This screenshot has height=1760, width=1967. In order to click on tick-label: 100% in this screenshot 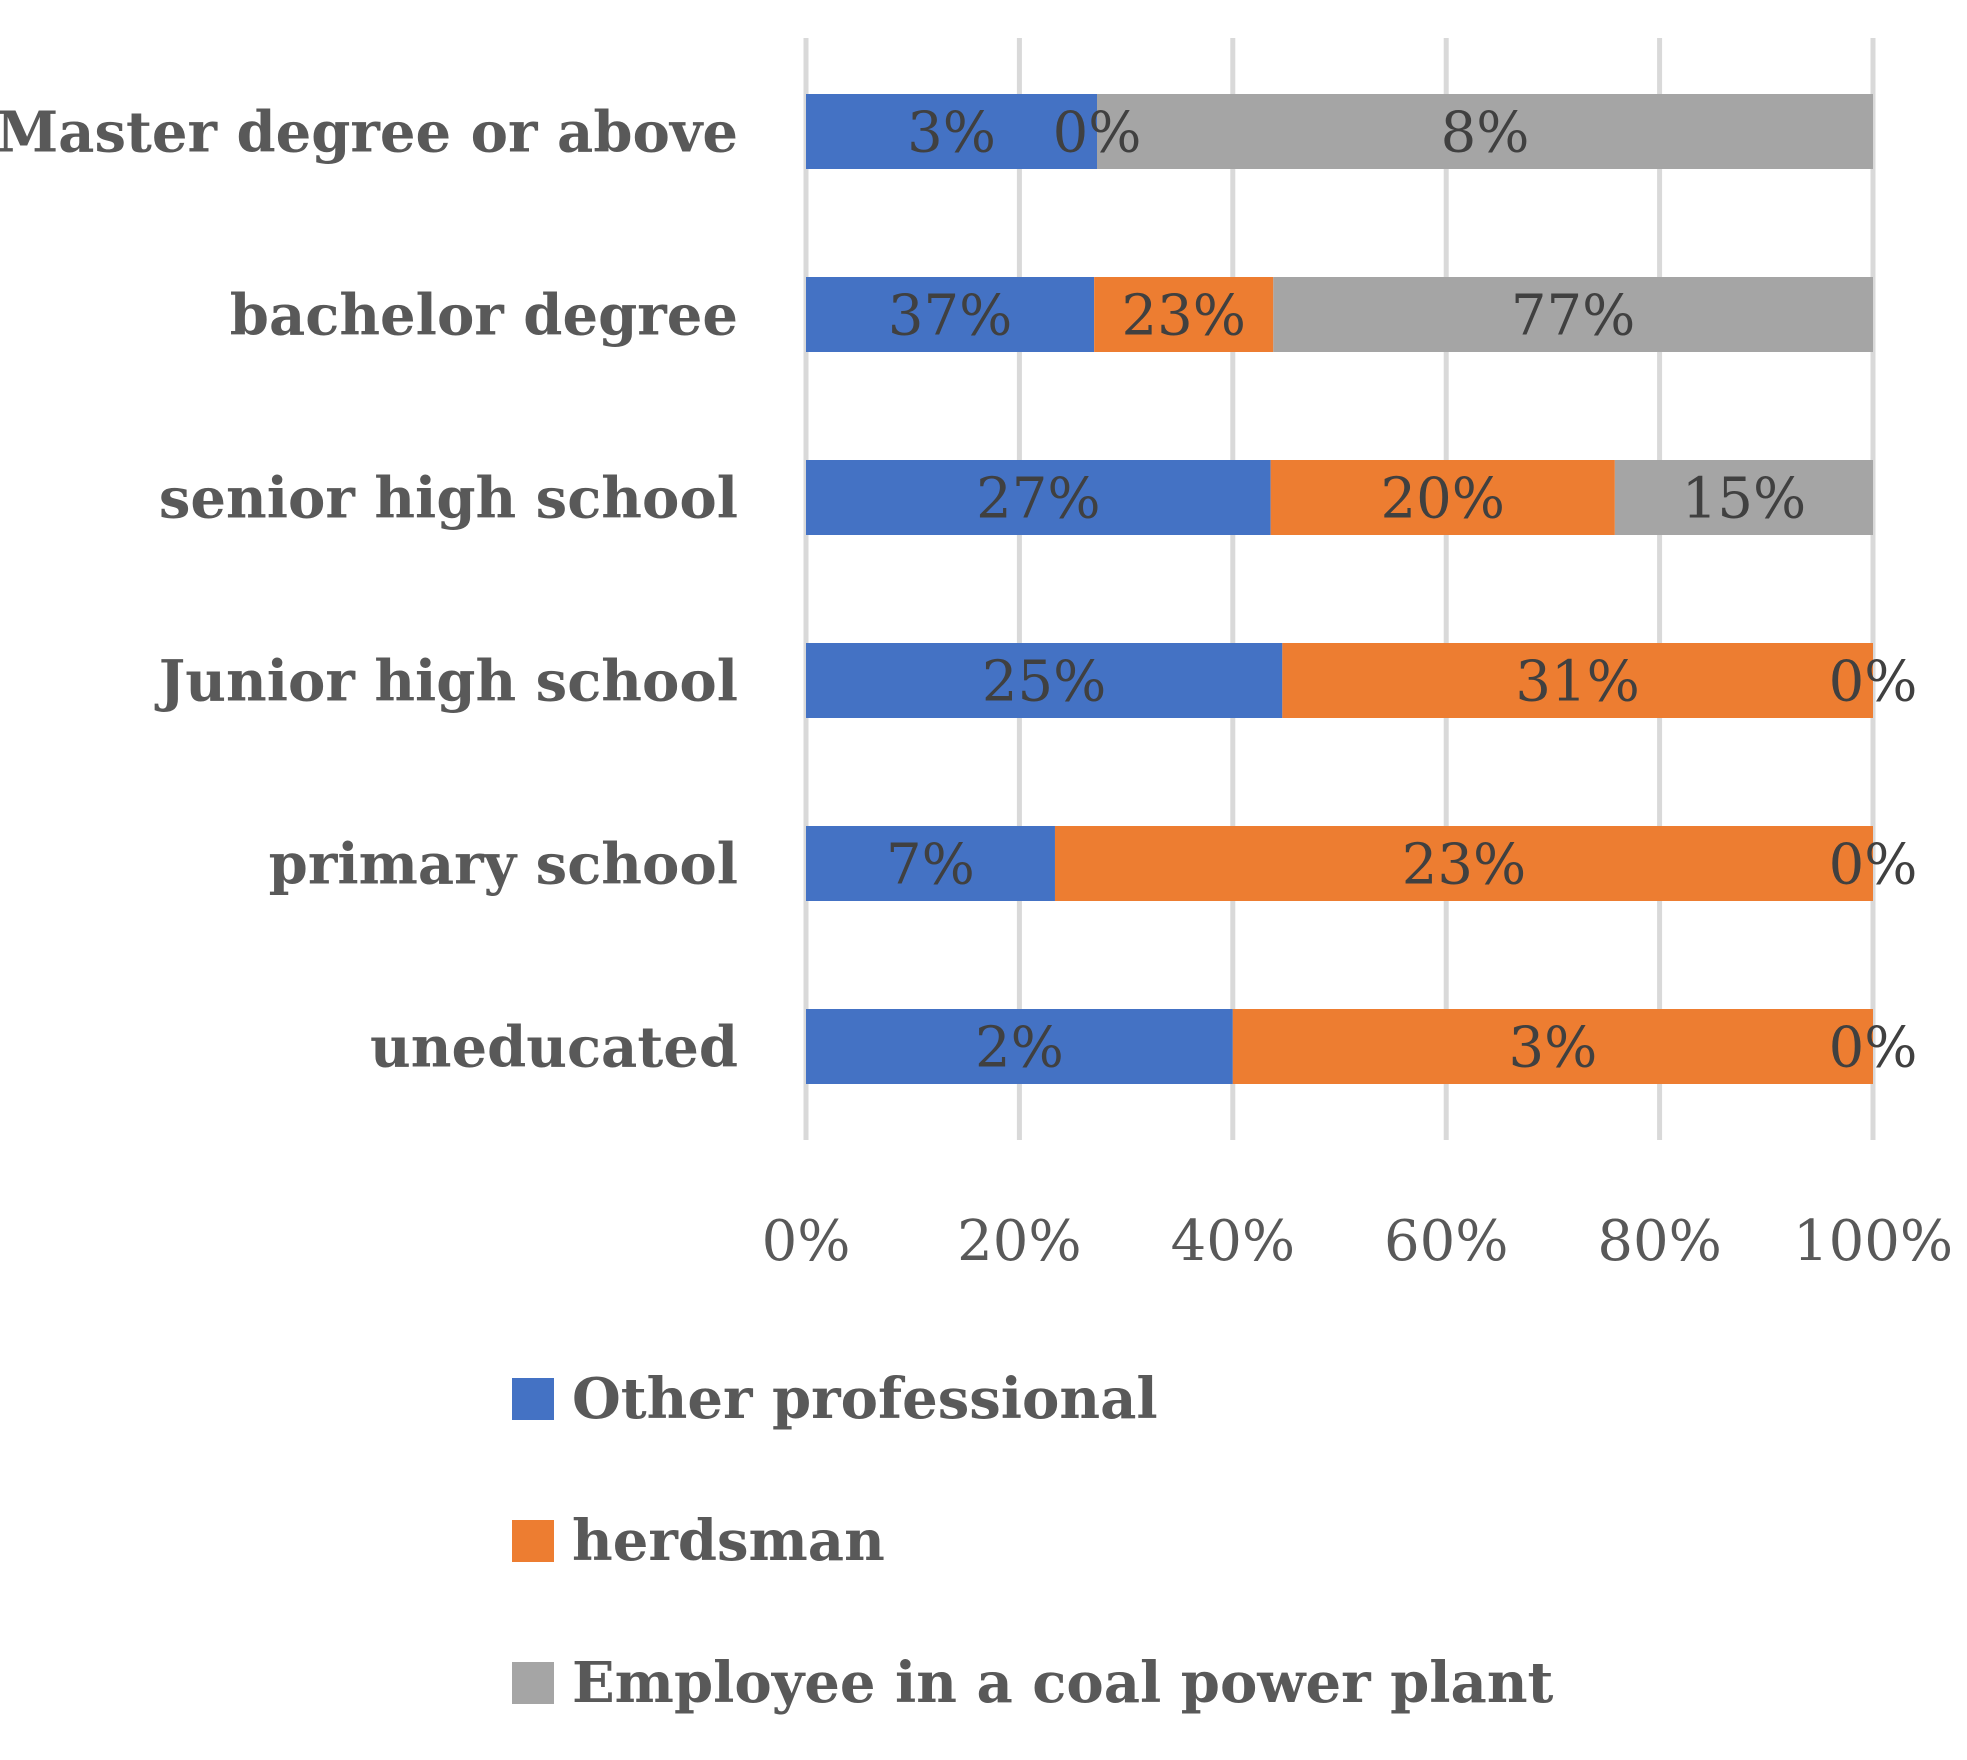, I will do `click(1873, 1241)`.